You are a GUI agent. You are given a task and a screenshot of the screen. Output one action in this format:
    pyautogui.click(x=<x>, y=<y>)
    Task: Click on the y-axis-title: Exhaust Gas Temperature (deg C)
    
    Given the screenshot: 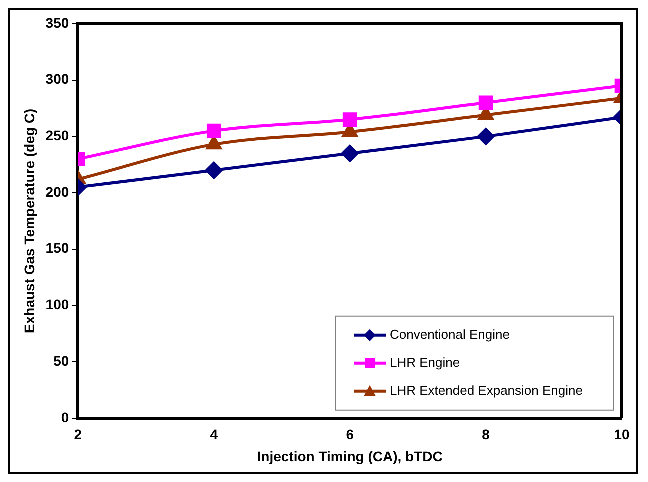 What is the action you would take?
    pyautogui.click(x=29, y=221)
    